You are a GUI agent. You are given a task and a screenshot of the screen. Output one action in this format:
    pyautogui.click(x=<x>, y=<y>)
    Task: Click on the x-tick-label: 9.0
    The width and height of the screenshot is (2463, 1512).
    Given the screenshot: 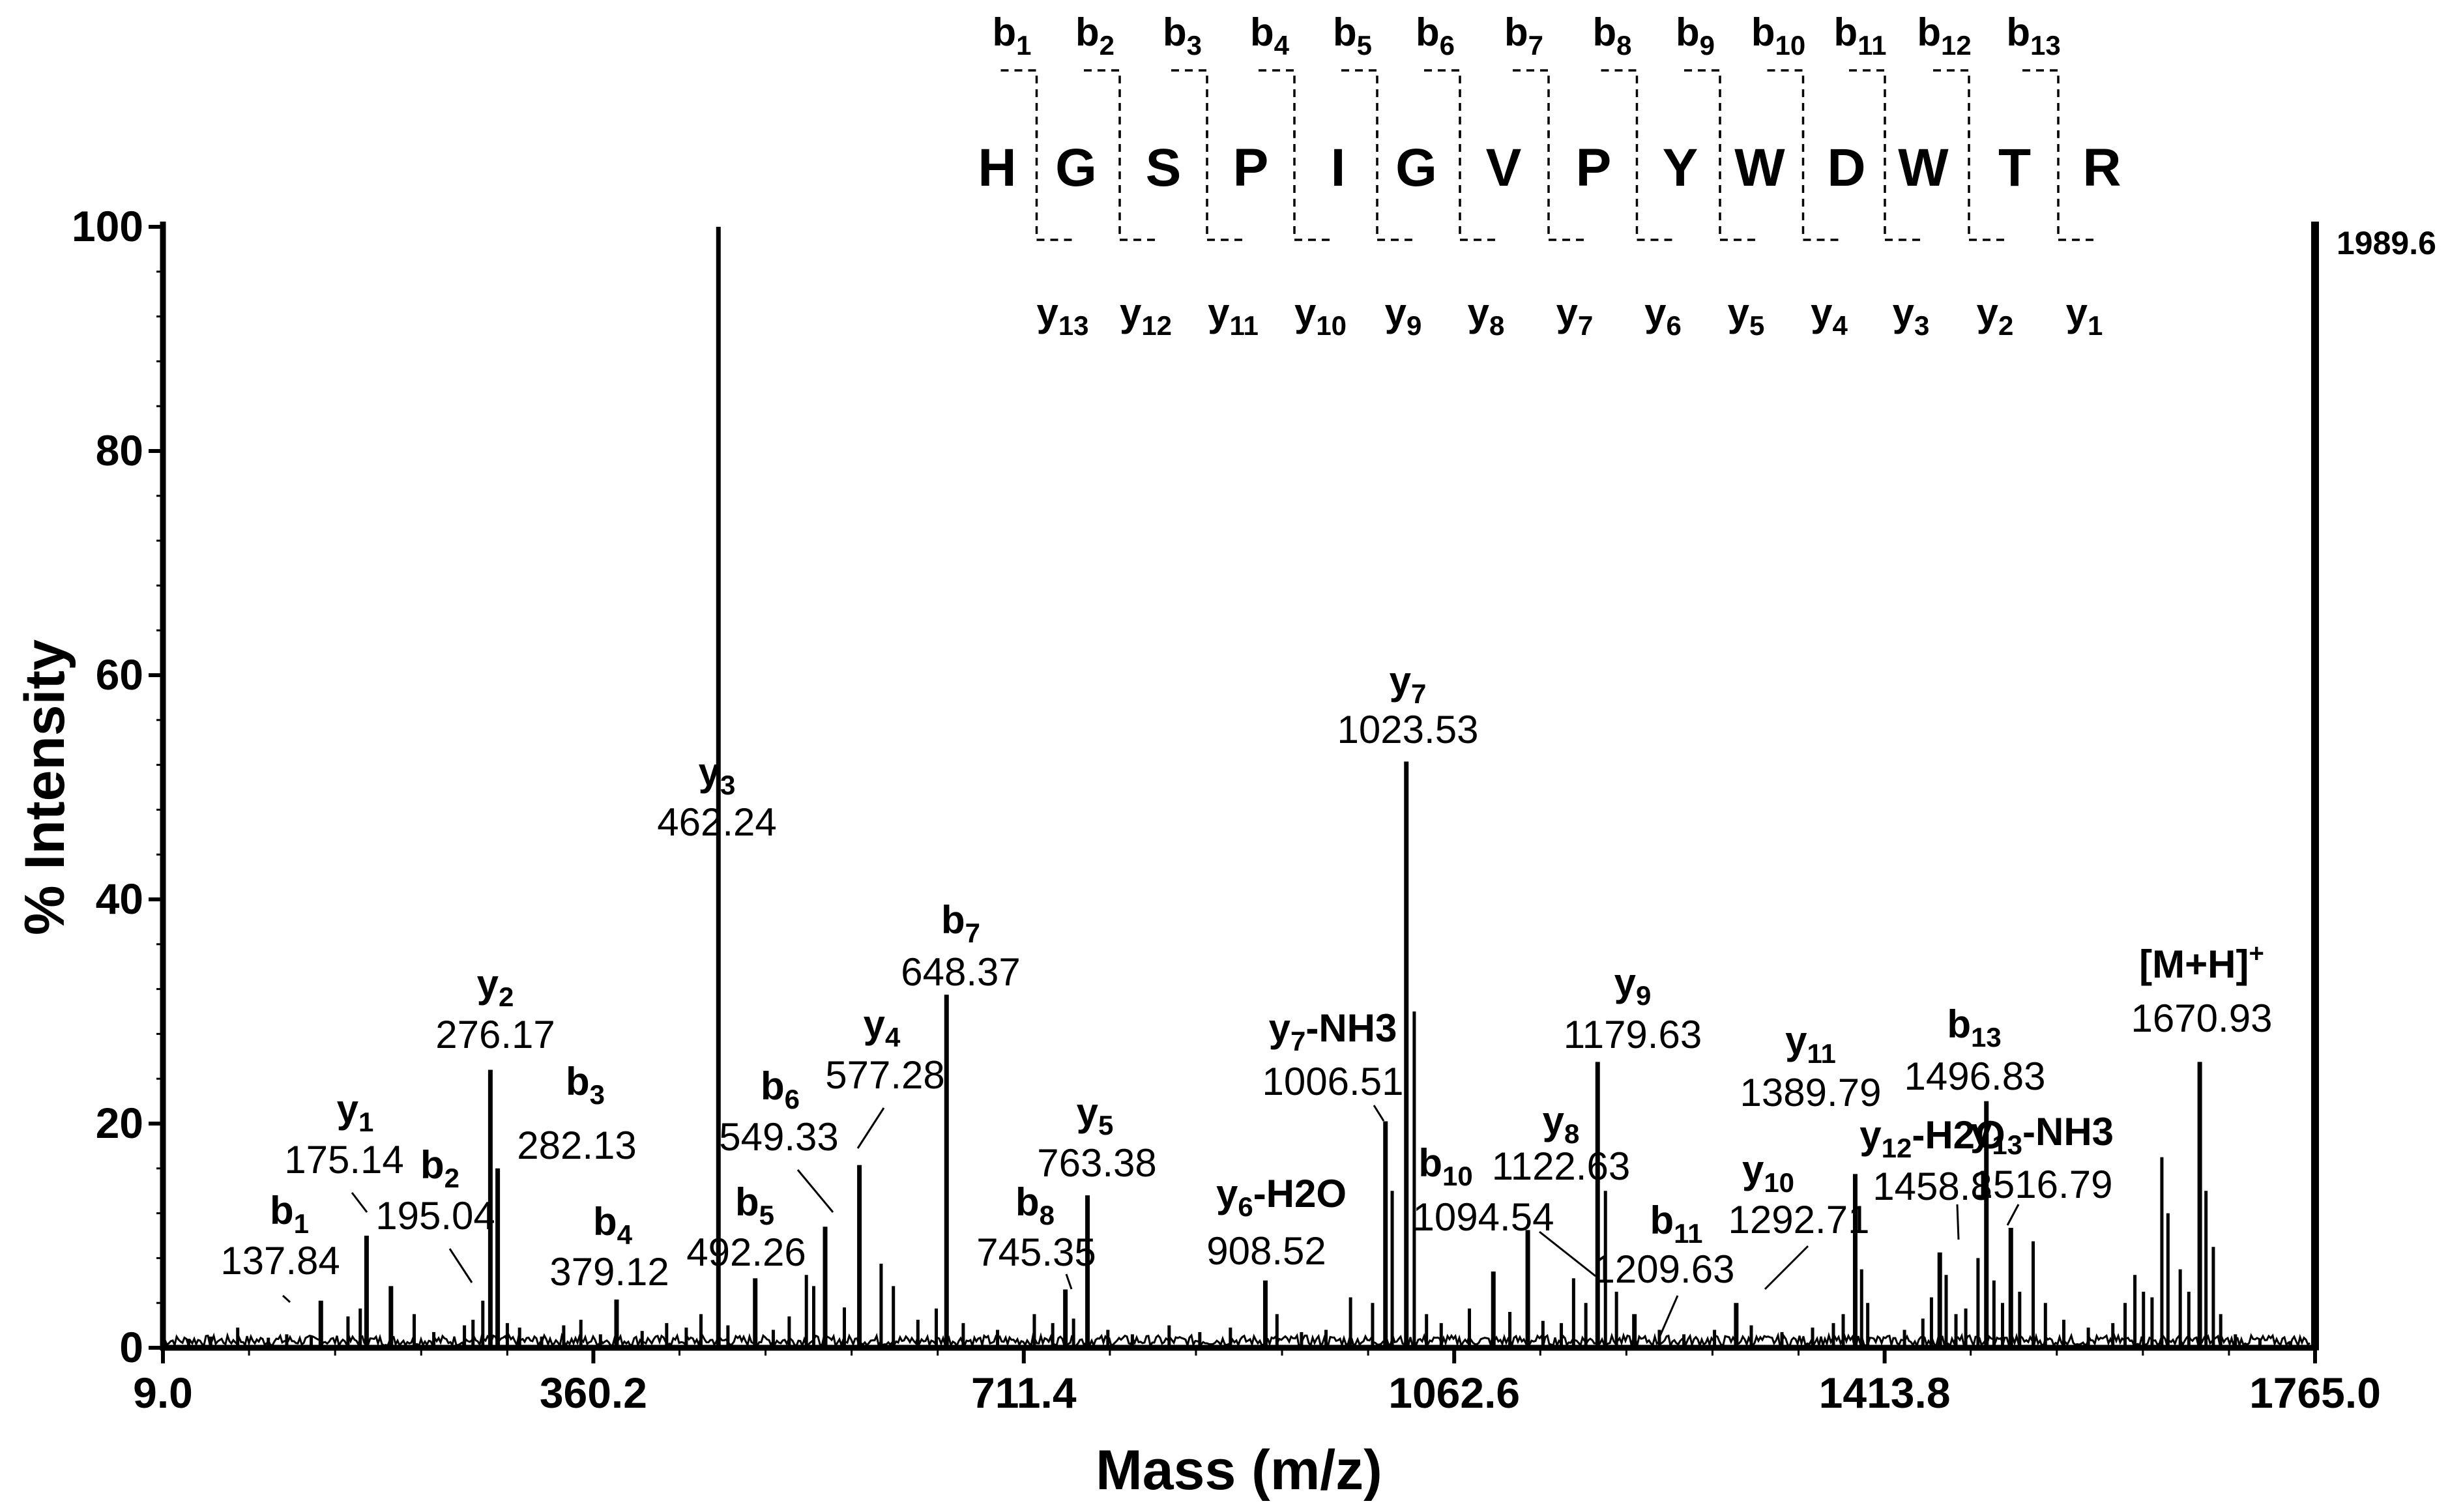 What is the action you would take?
    pyautogui.click(x=163, y=1393)
    